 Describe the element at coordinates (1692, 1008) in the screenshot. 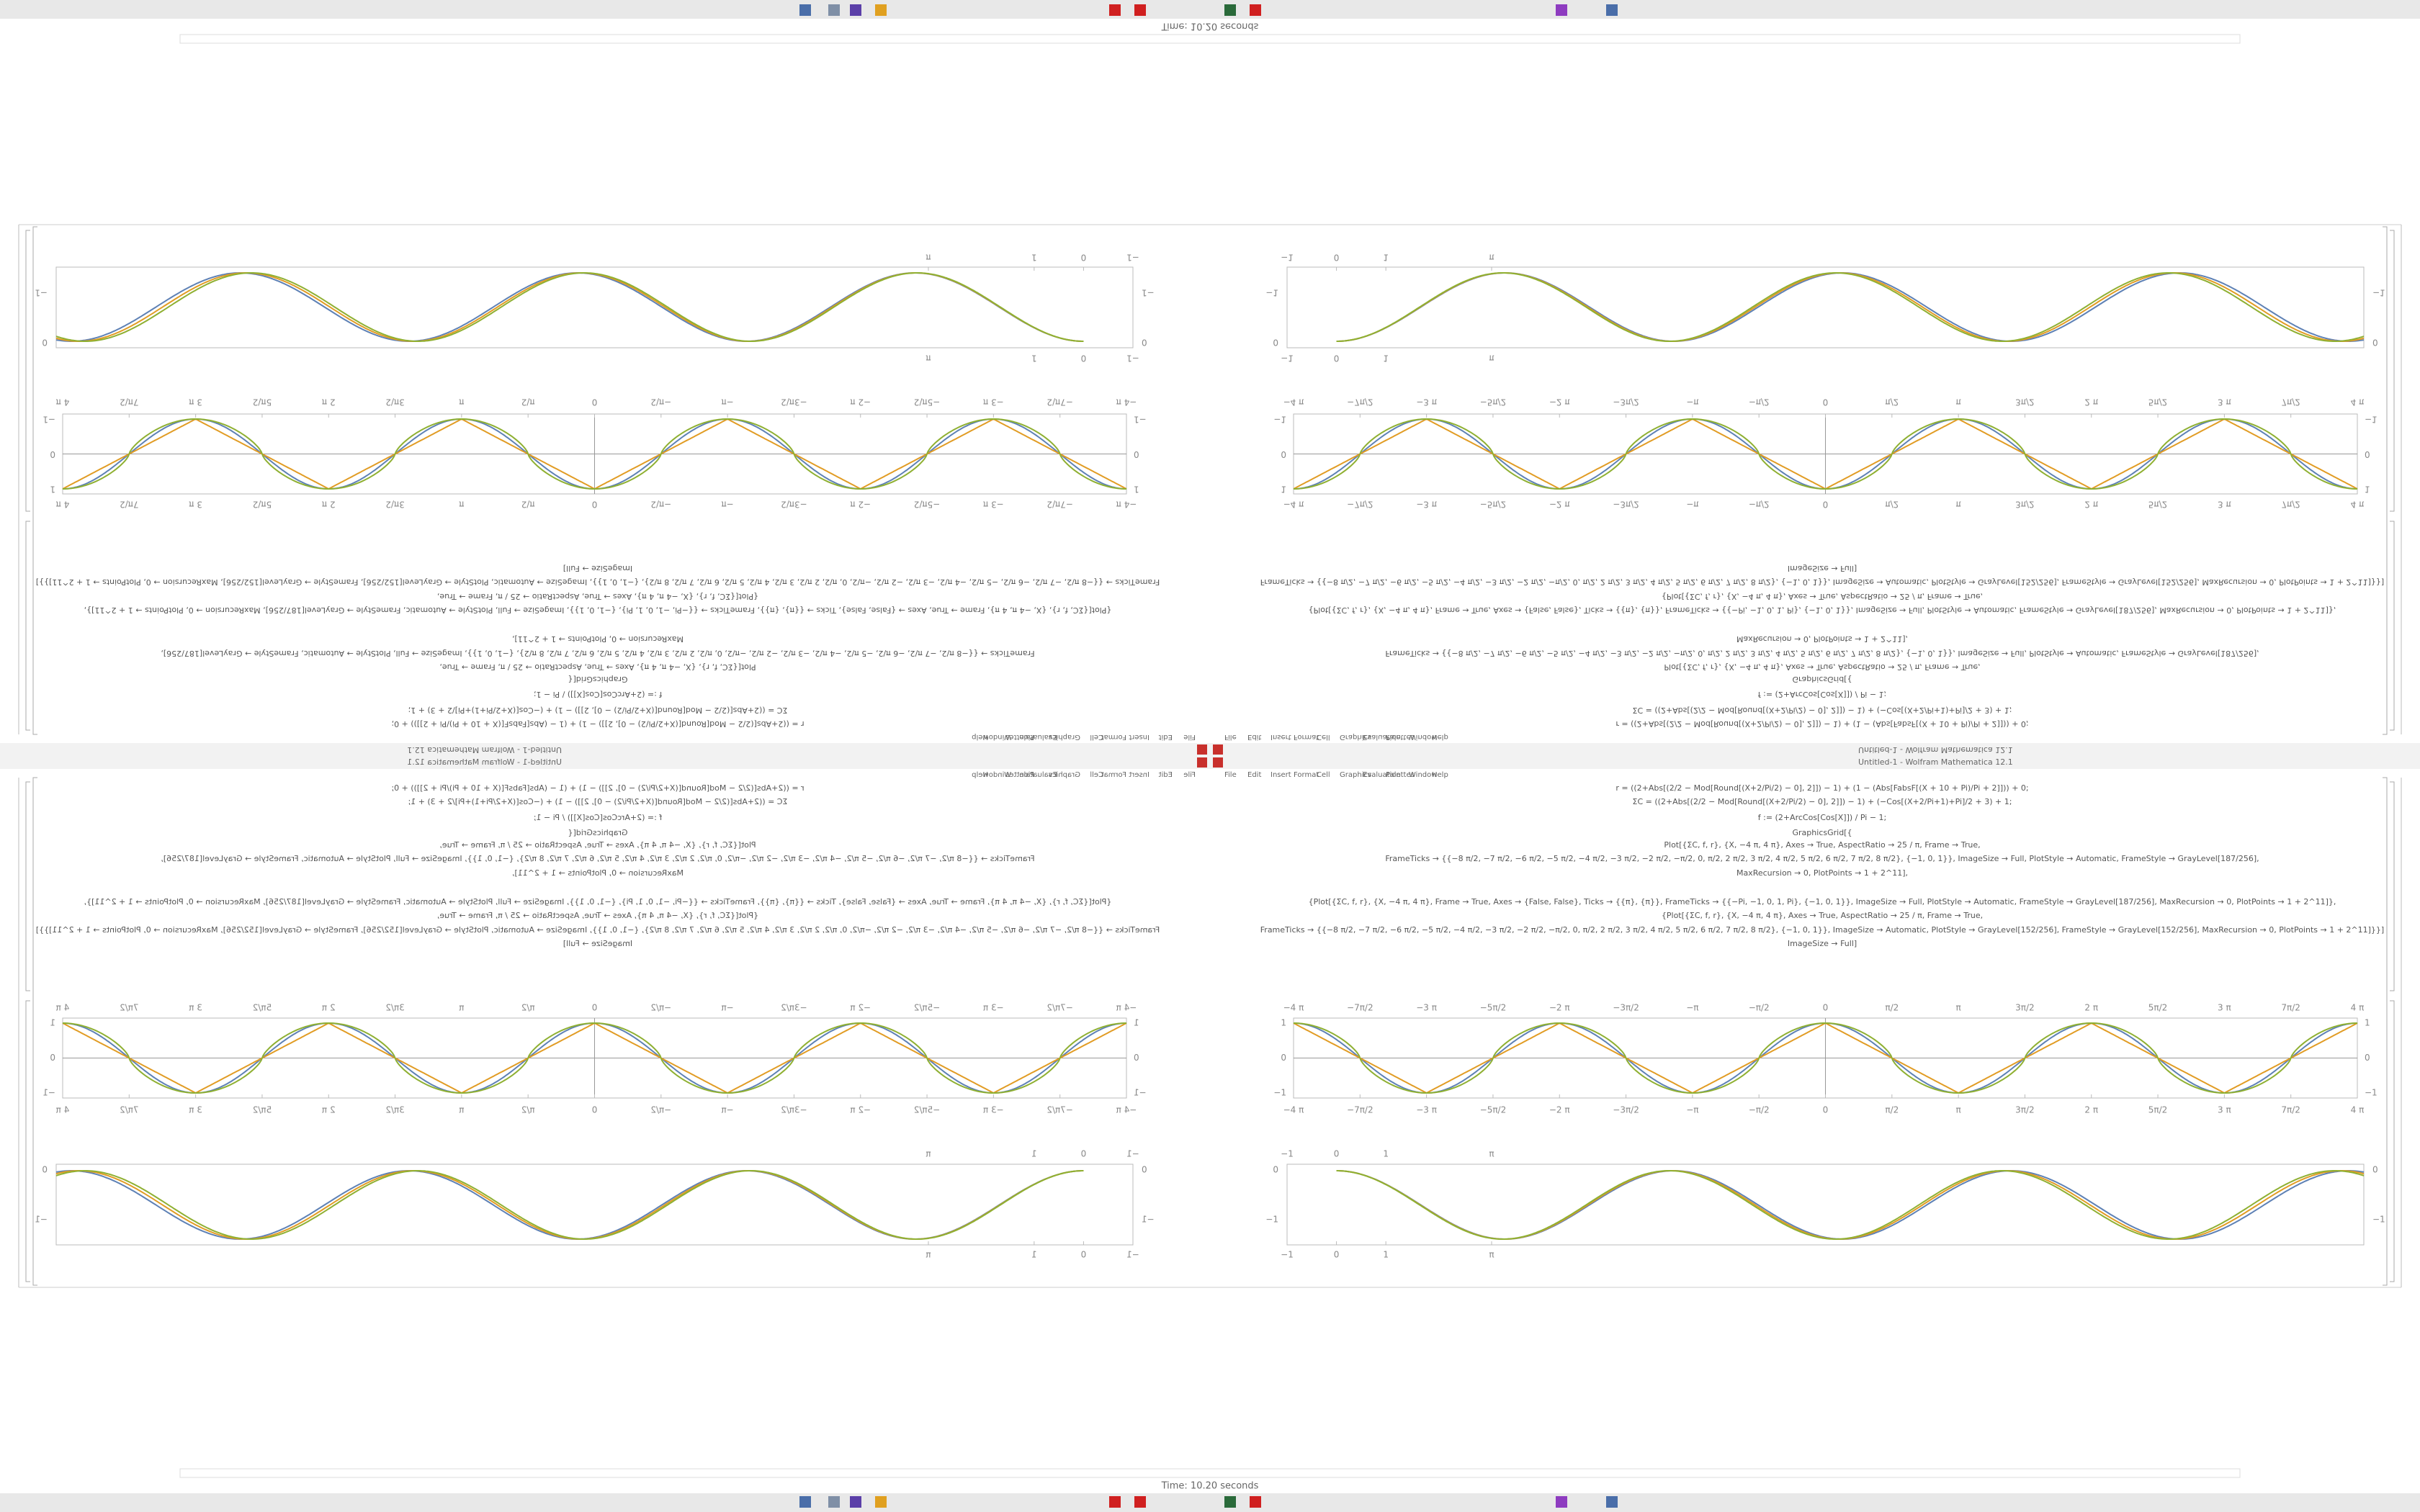

I see `x-tick-label: −π` at that location.